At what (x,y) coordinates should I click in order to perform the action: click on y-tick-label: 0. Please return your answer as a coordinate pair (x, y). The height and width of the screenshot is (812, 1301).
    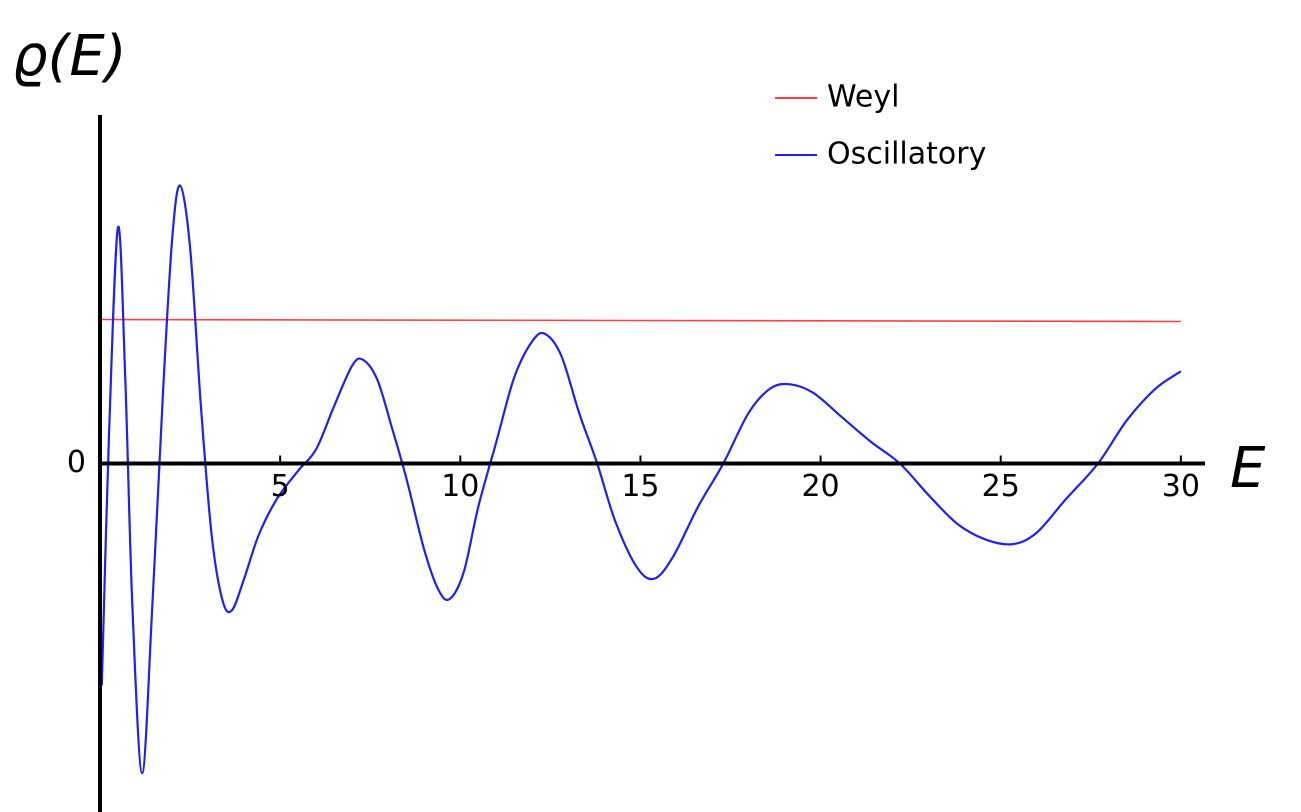
    Looking at the image, I should click on (76, 462).